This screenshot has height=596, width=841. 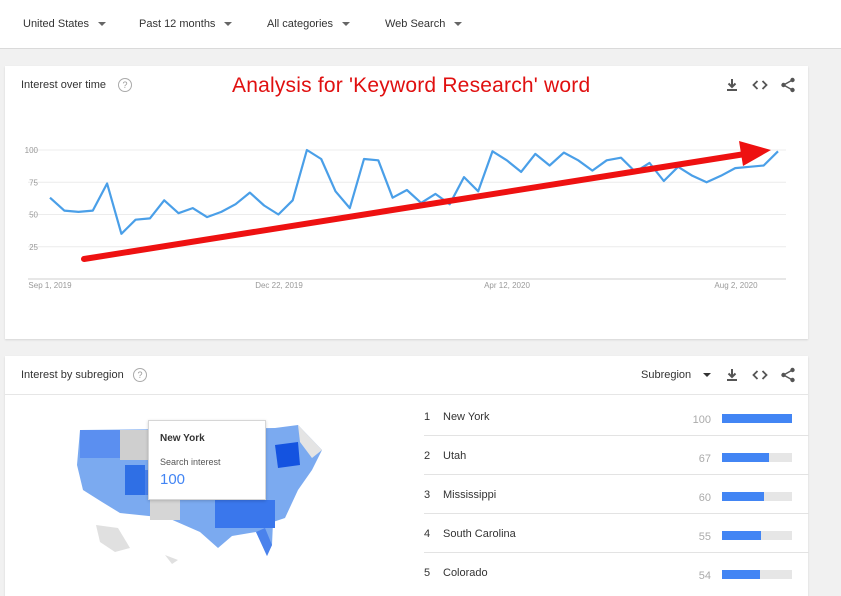 I want to click on x-tick-label: Apr 12, 2020, so click(x=507, y=285).